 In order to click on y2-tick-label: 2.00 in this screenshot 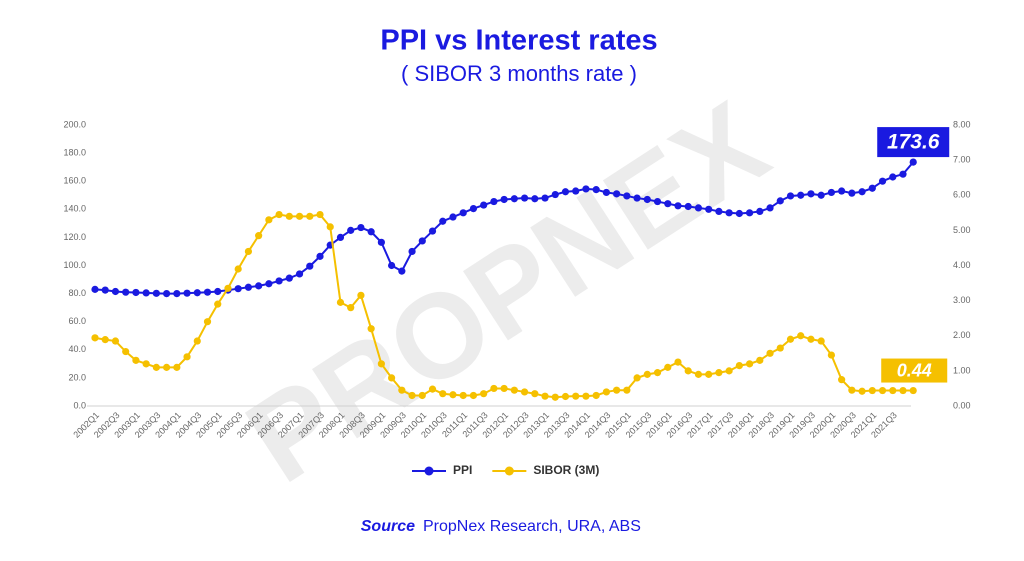, I will do `click(962, 335)`.